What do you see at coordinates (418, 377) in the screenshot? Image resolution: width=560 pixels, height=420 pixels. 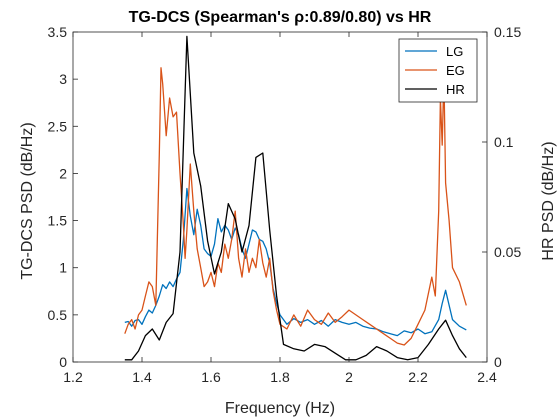 I see `x-tick-label: 2.2` at bounding box center [418, 377].